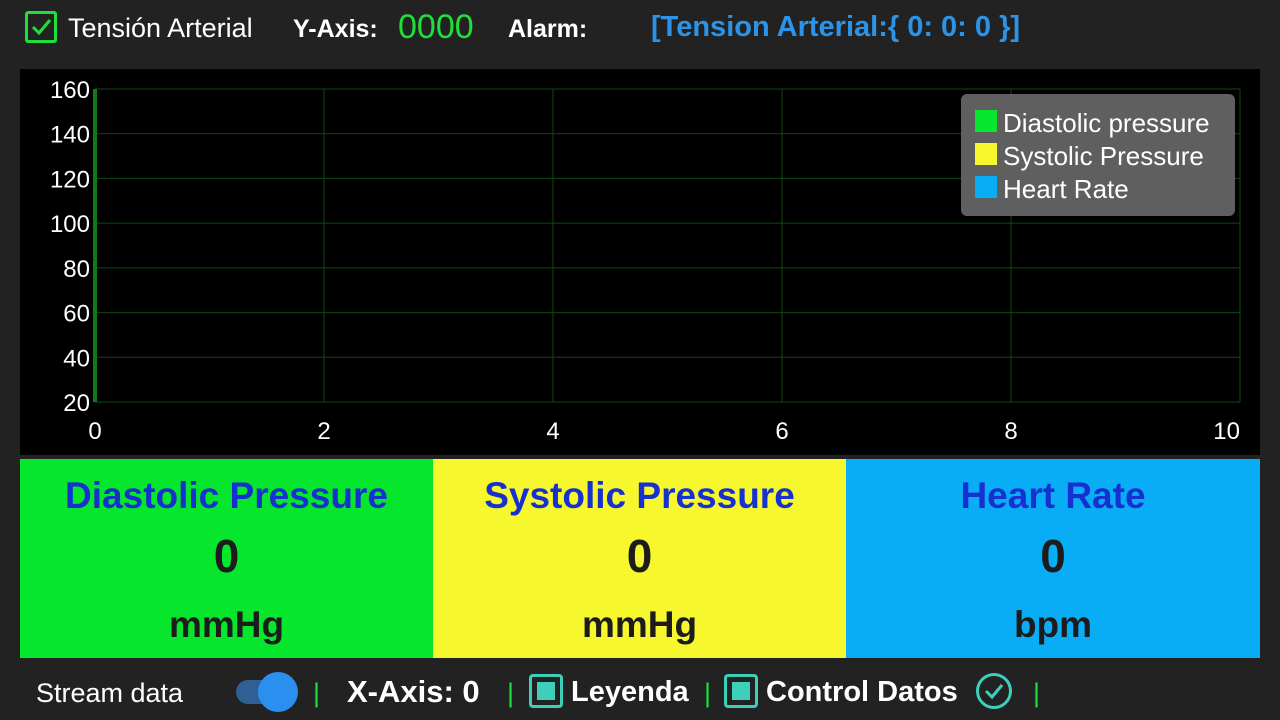 This screenshot has height=720, width=1280. I want to click on diastolic-title: Diastolic Pressure, so click(226, 495).